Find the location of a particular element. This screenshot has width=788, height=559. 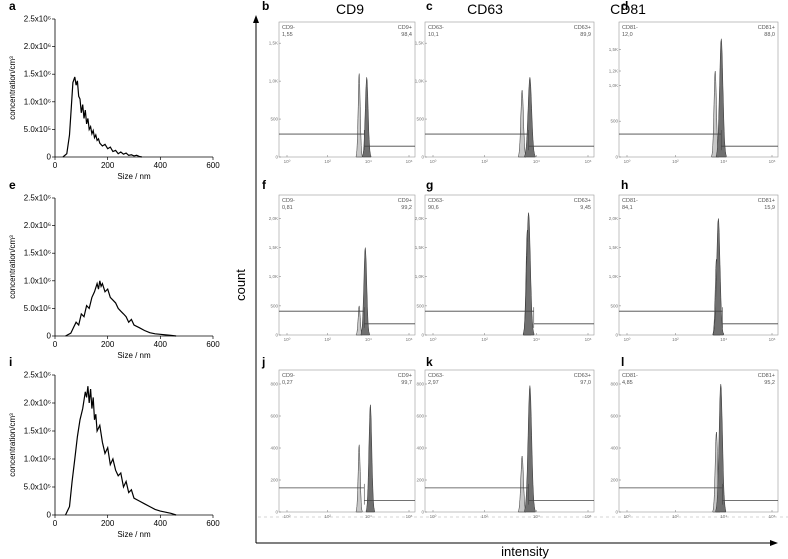

positive-gate-value: 98,4 is located at coordinates (406, 35).